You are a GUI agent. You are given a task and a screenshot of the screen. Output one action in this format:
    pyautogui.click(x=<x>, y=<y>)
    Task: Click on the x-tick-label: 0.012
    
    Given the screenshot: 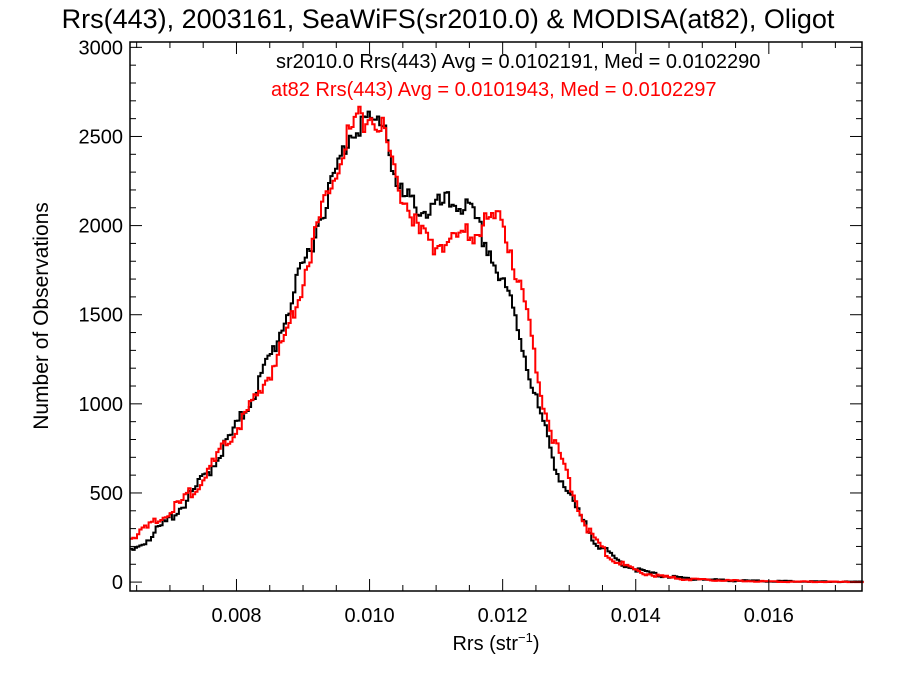 What is the action you would take?
    pyautogui.click(x=503, y=616)
    